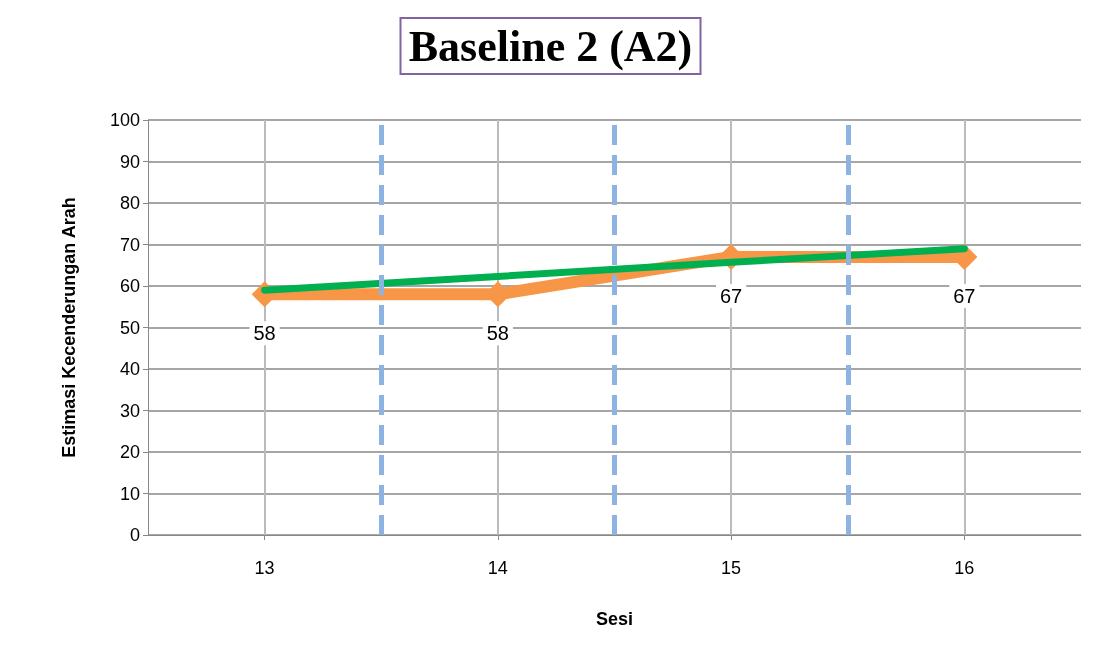  Describe the element at coordinates (731, 568) in the screenshot. I see `x-tick-label: 15` at that location.